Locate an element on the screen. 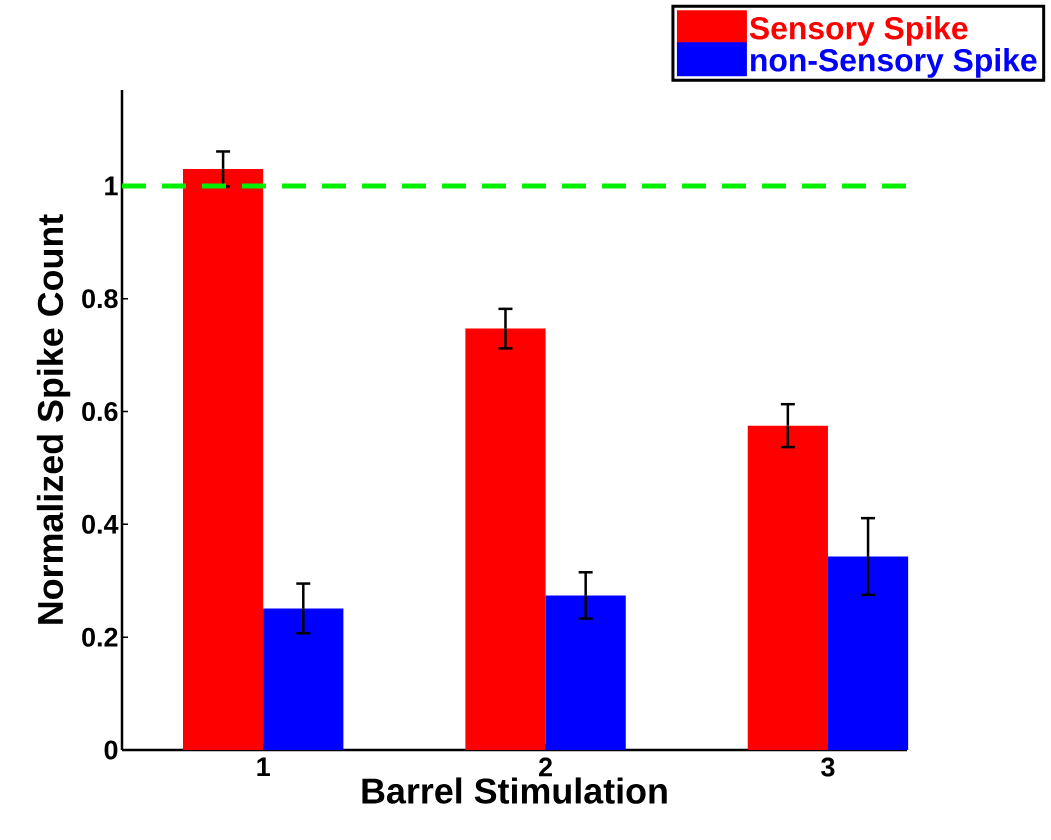 The width and height of the screenshot is (1051, 840). legend-label: Sensory Spike is located at coordinates (858, 31).